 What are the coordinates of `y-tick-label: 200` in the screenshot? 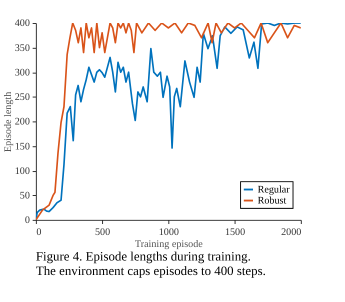 It's located at (22, 122).